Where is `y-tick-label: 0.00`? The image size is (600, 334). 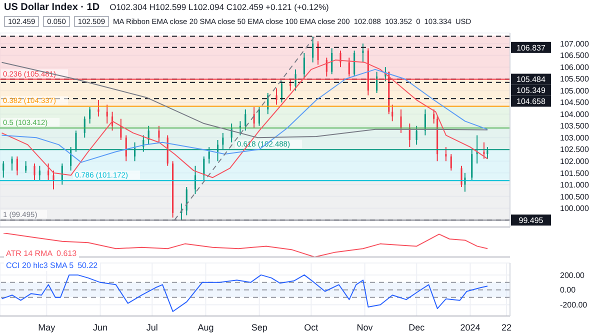
y-tick-label: 0.00 is located at coordinates (568, 290).